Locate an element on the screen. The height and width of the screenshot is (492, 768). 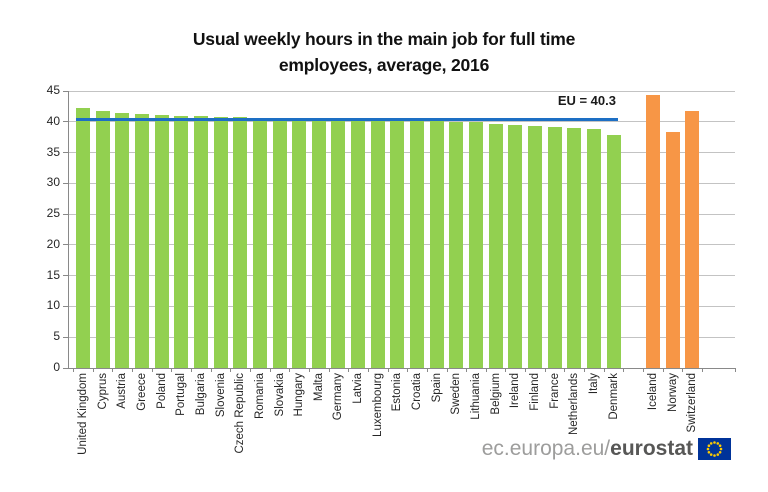
y-axis-label-10: 10 is located at coordinates (53, 305).